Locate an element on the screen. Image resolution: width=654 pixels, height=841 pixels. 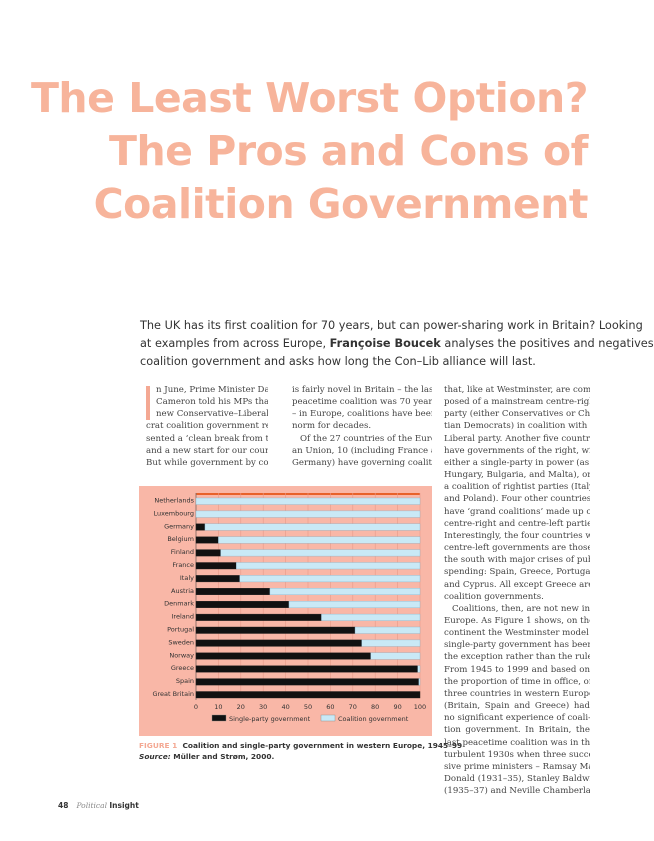
category-label: Belgium is located at coordinates (180, 539).